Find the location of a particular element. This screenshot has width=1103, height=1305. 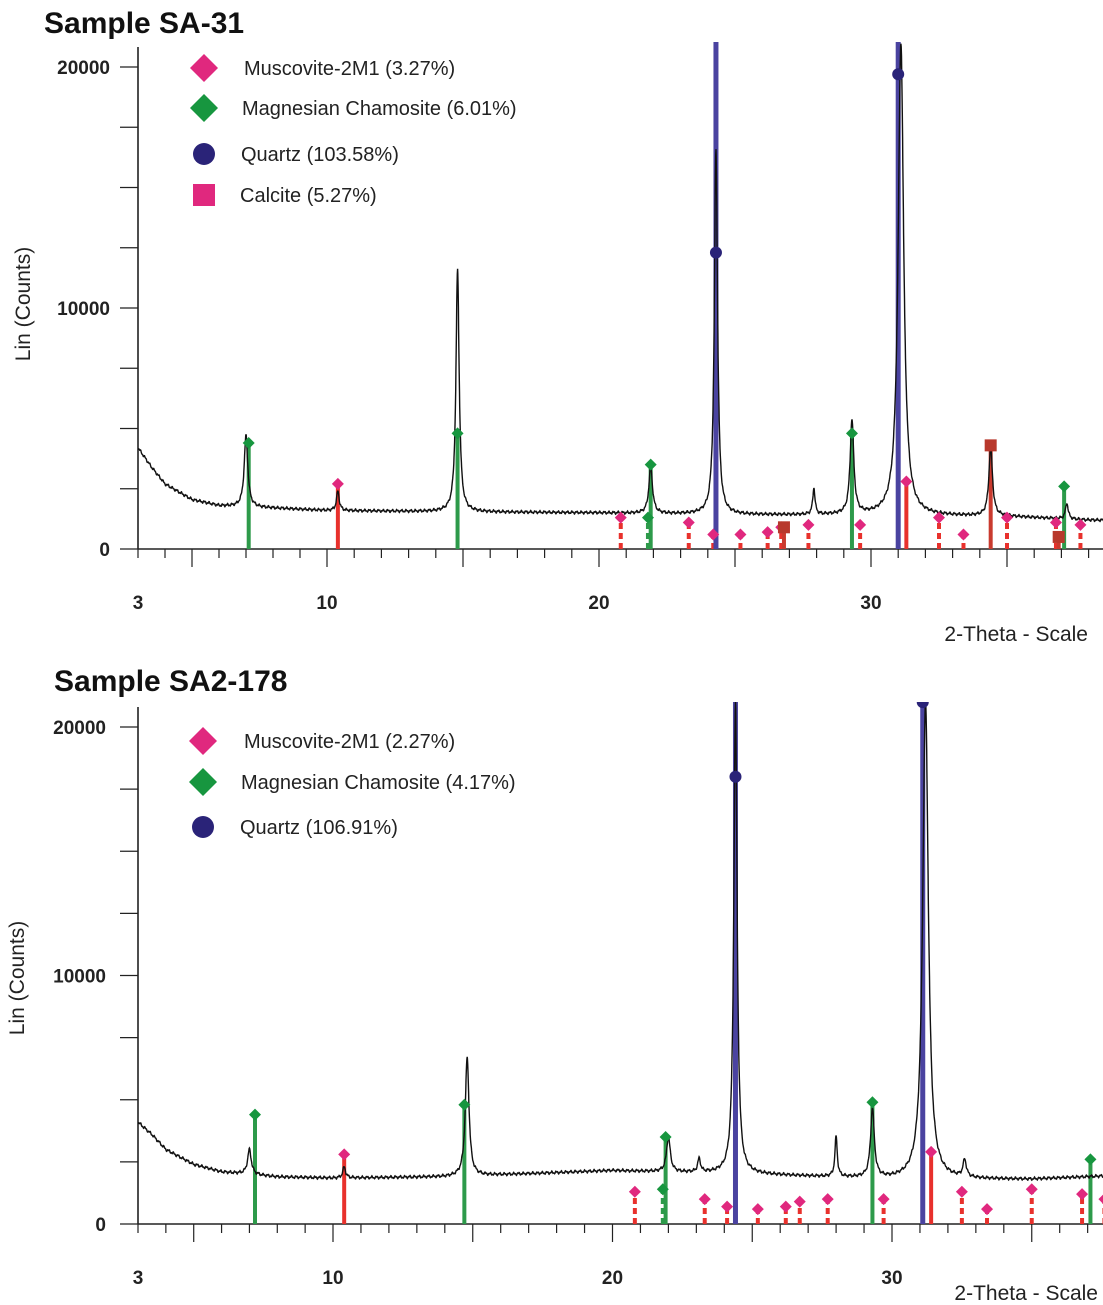

legend-item: Calcite (5.27%) is located at coordinates (285, 195).